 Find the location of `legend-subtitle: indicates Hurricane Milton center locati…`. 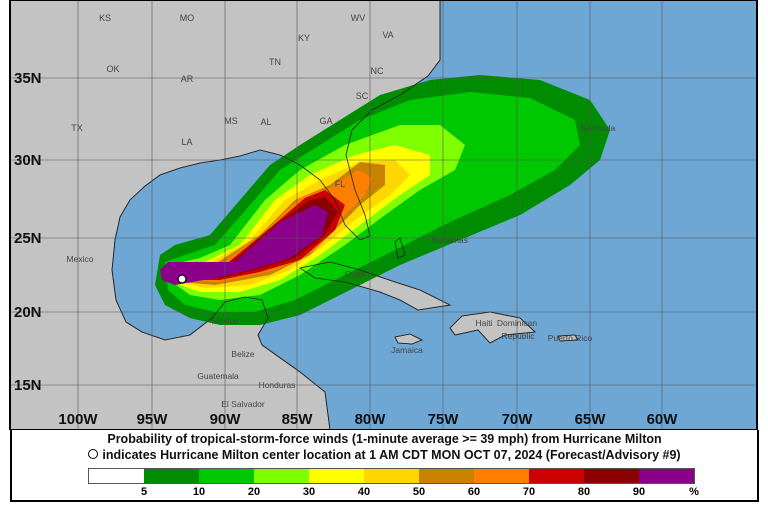

legend-subtitle: indicates Hurricane Milton center locati… is located at coordinates (391, 455).